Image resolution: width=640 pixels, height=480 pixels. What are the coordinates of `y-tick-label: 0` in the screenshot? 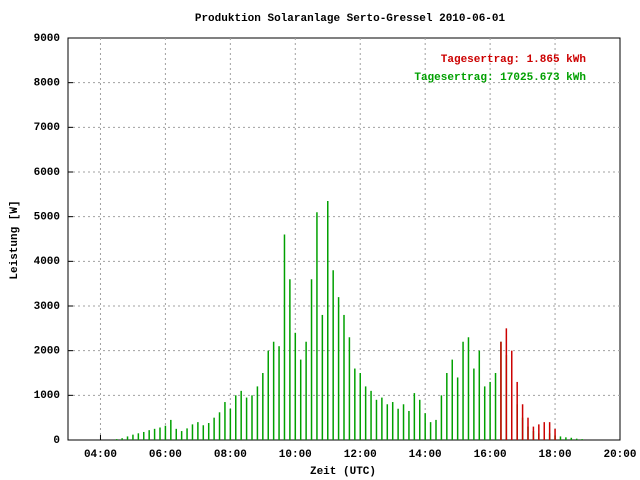 It's located at (56, 441).